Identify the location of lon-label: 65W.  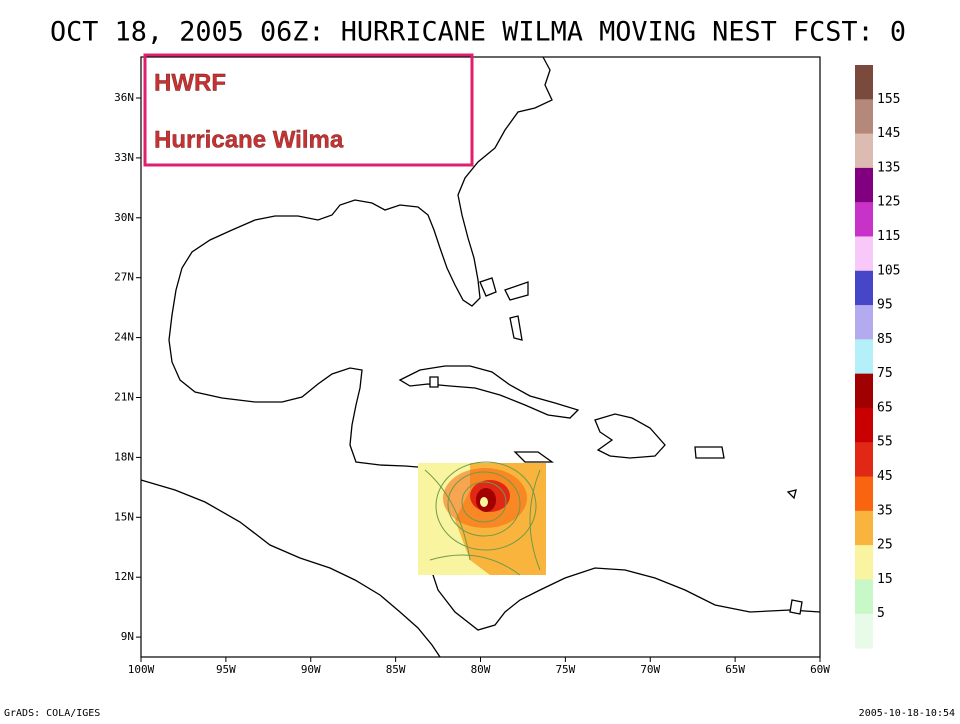
(735, 669).